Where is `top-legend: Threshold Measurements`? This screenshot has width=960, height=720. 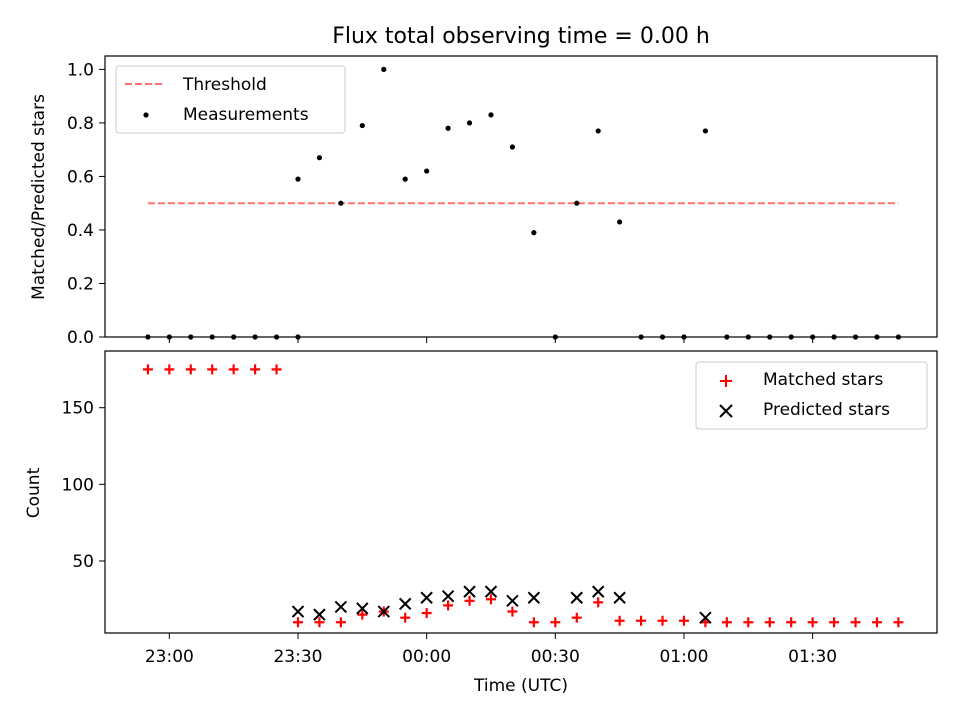
top-legend: Threshold Measurements is located at coordinates (230, 99).